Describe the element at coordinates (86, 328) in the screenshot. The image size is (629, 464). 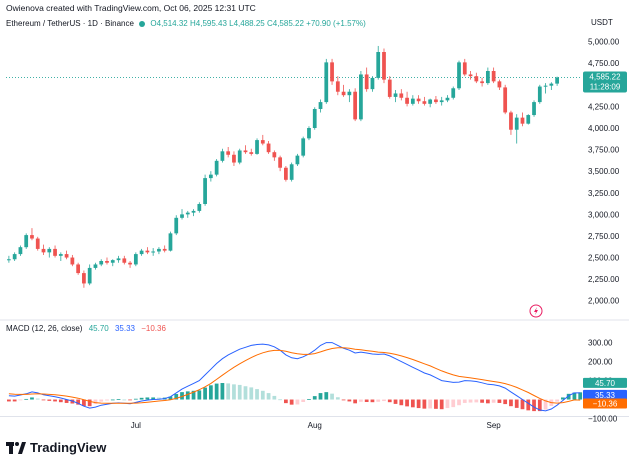
I see `macd-legend: MACD (12, 26, close) 45.70 35.33 −10.36` at that location.